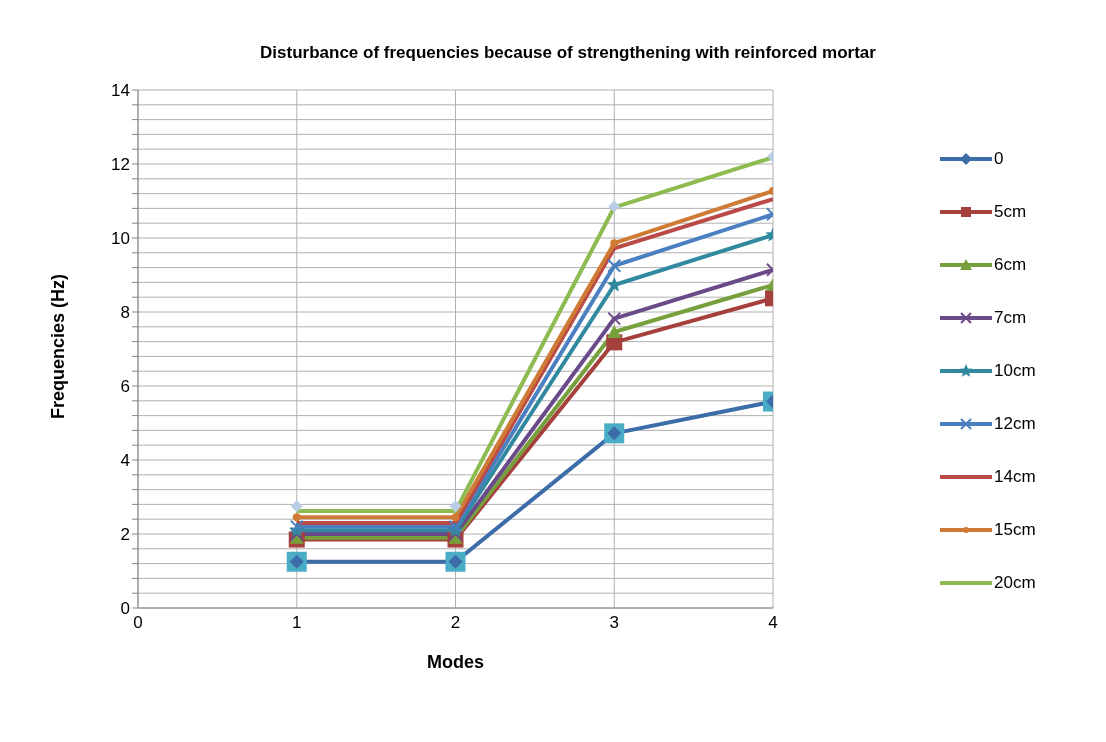  Describe the element at coordinates (614, 623) in the screenshot. I see `x-tick-label: 3` at that location.